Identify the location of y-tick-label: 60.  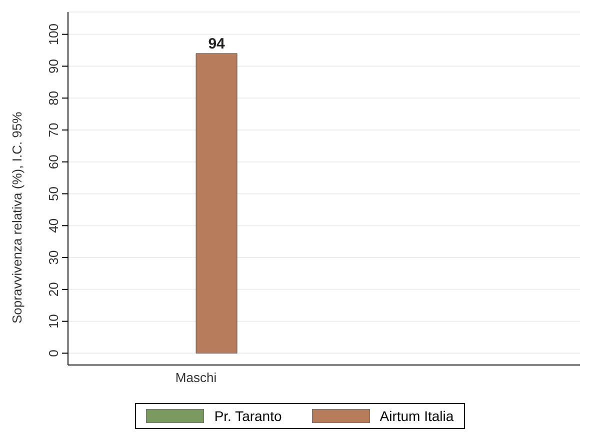
(53, 162).